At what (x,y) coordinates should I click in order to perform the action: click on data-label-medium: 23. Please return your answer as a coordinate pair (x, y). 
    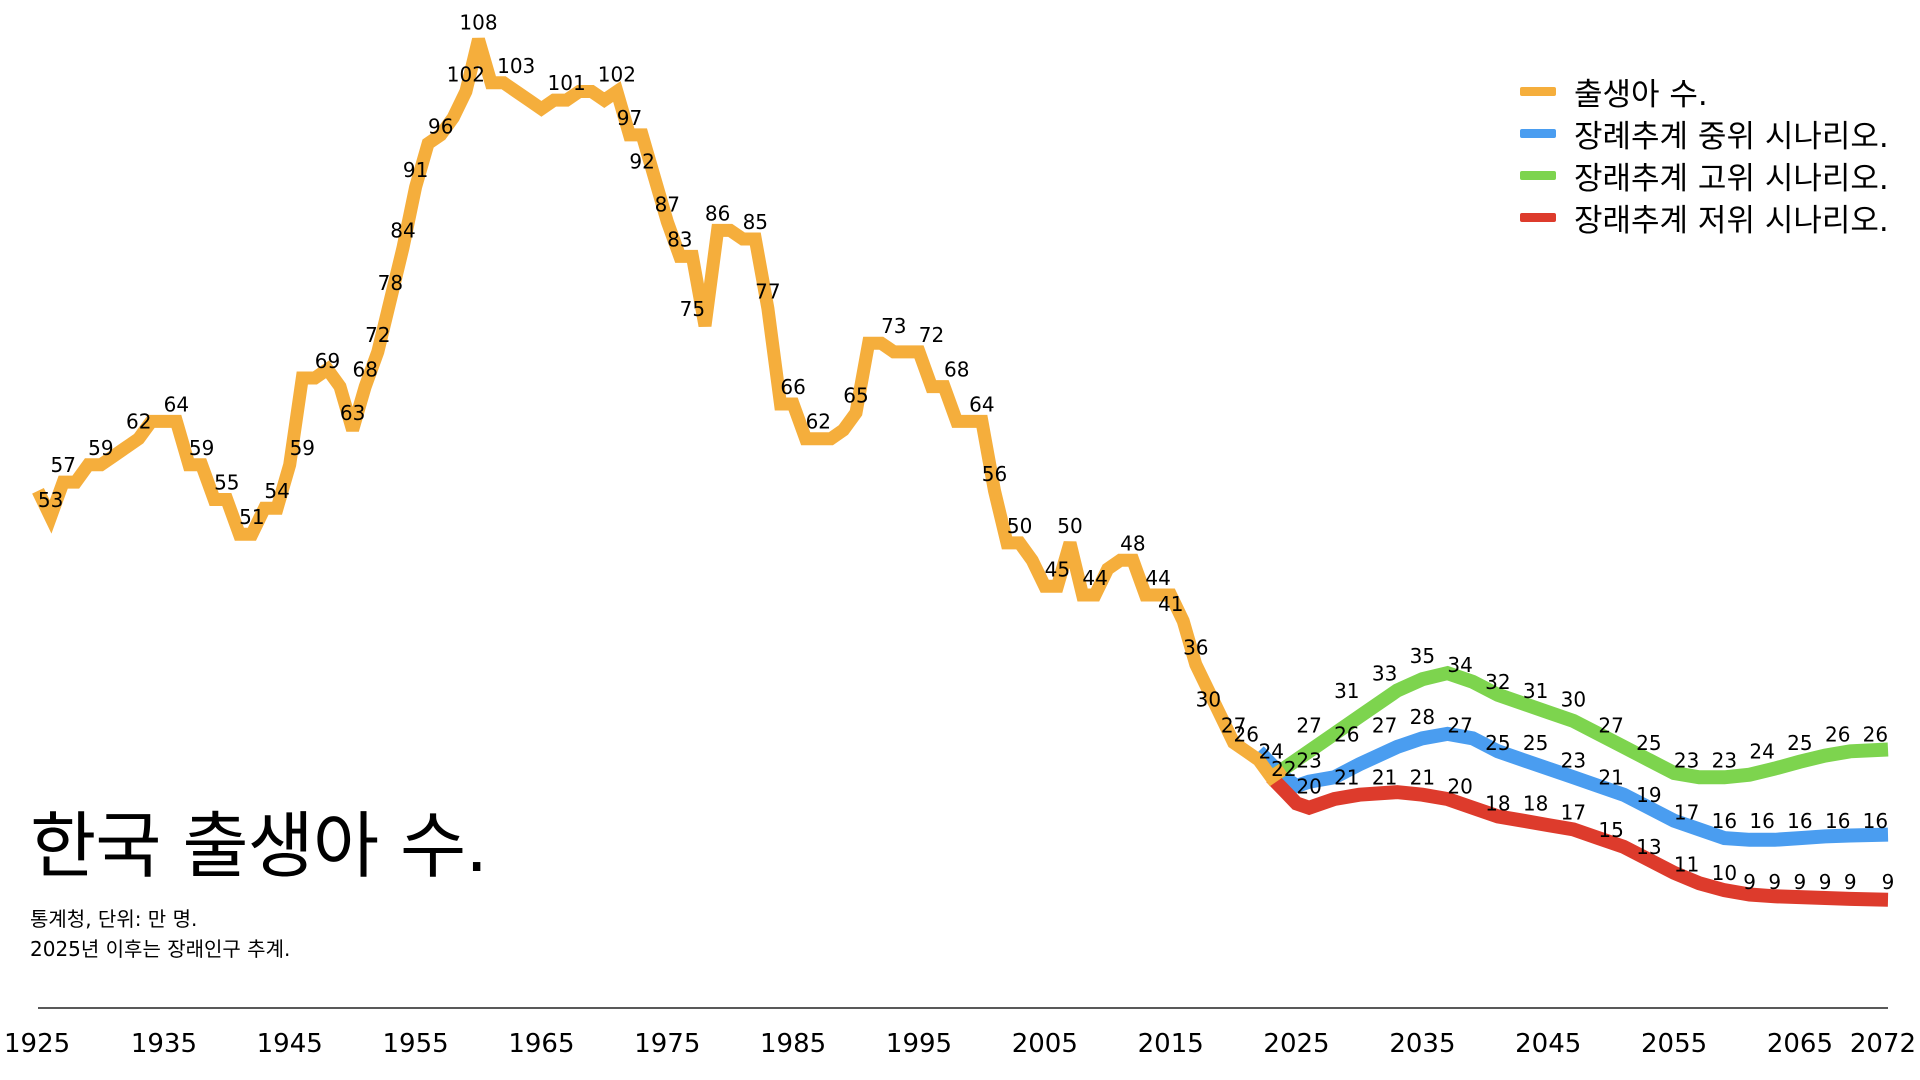
    Looking at the image, I should click on (1573, 760).